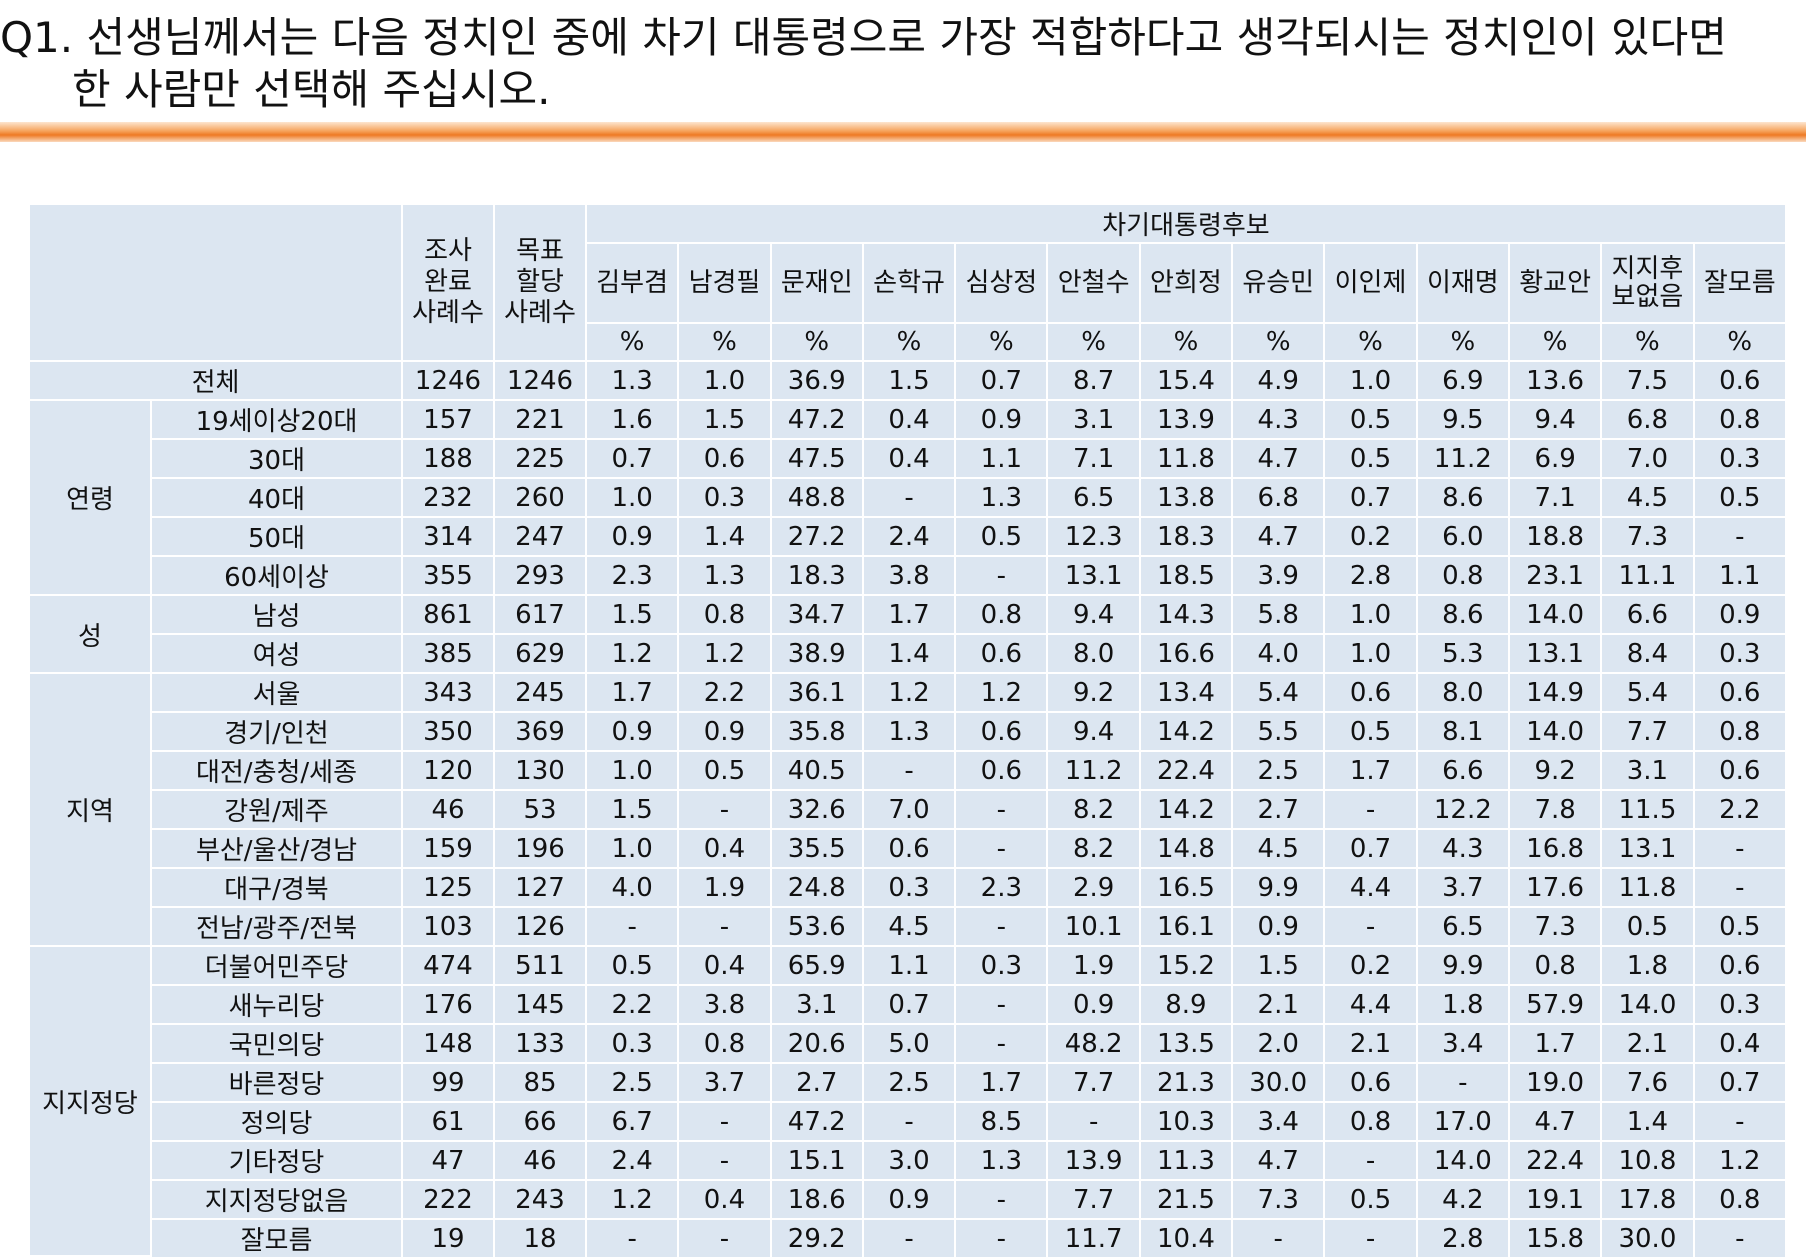 The width and height of the screenshot is (1806, 1258). What do you see at coordinates (1187, 888) in the screenshot?
I see `table-cell: 16.5` at bounding box center [1187, 888].